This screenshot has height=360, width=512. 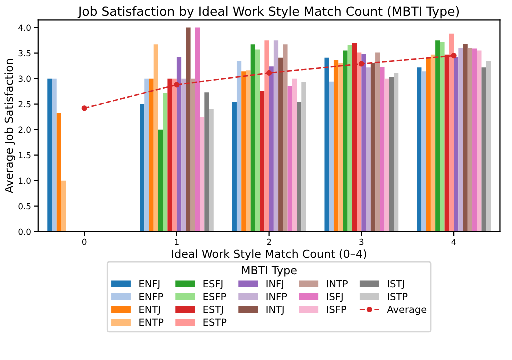 What do you see at coordinates (152, 296) in the screenshot?
I see `legend-label: ENFP` at bounding box center [152, 296].